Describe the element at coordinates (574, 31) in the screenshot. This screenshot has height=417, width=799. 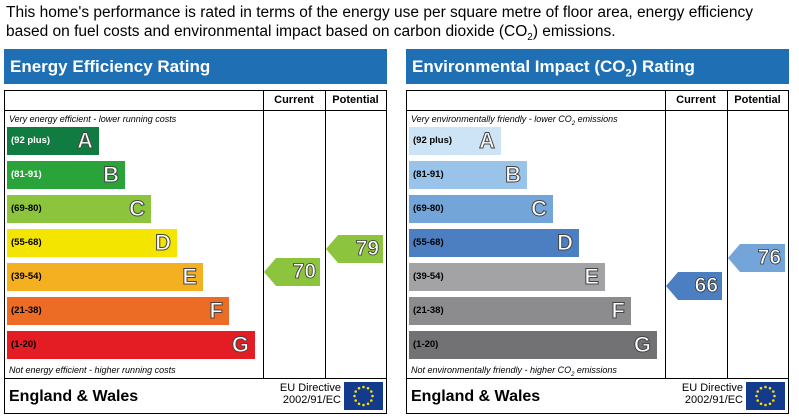
I see `intro-line-2b: ) emissions.` at that location.